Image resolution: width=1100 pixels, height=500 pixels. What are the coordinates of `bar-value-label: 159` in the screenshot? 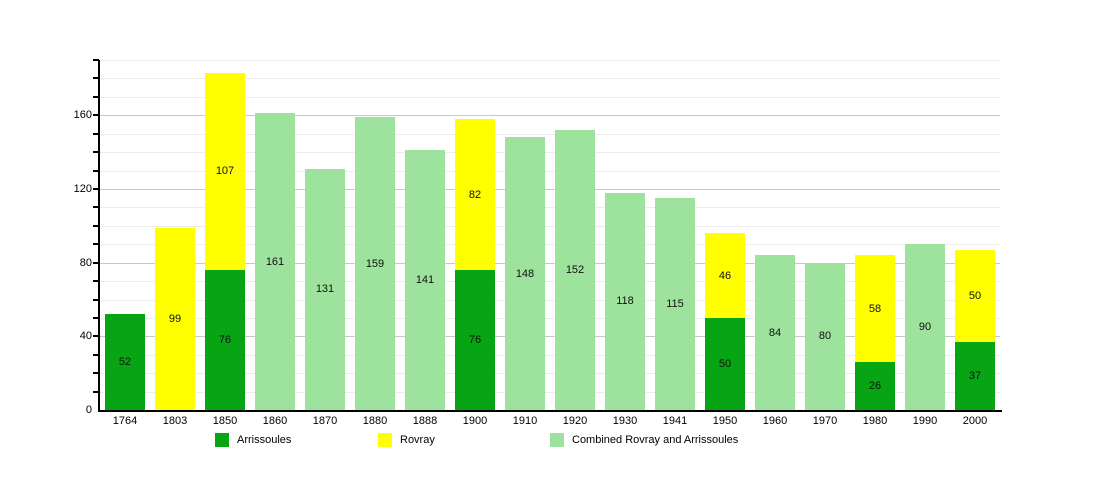 It's located at (375, 263).